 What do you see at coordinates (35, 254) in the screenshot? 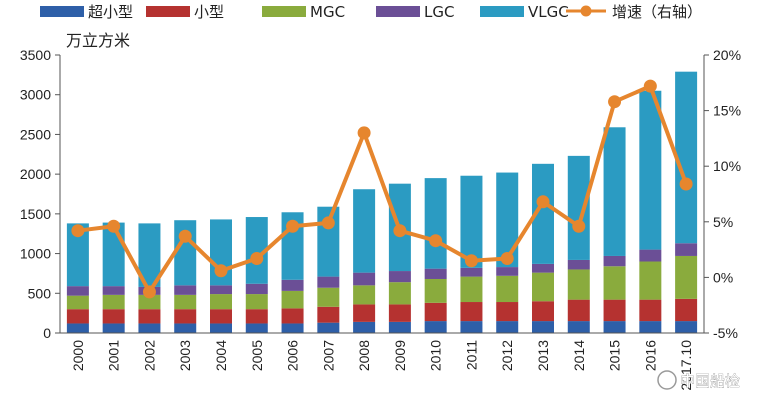
I see `left-tick-label: 1000` at bounding box center [35, 254].